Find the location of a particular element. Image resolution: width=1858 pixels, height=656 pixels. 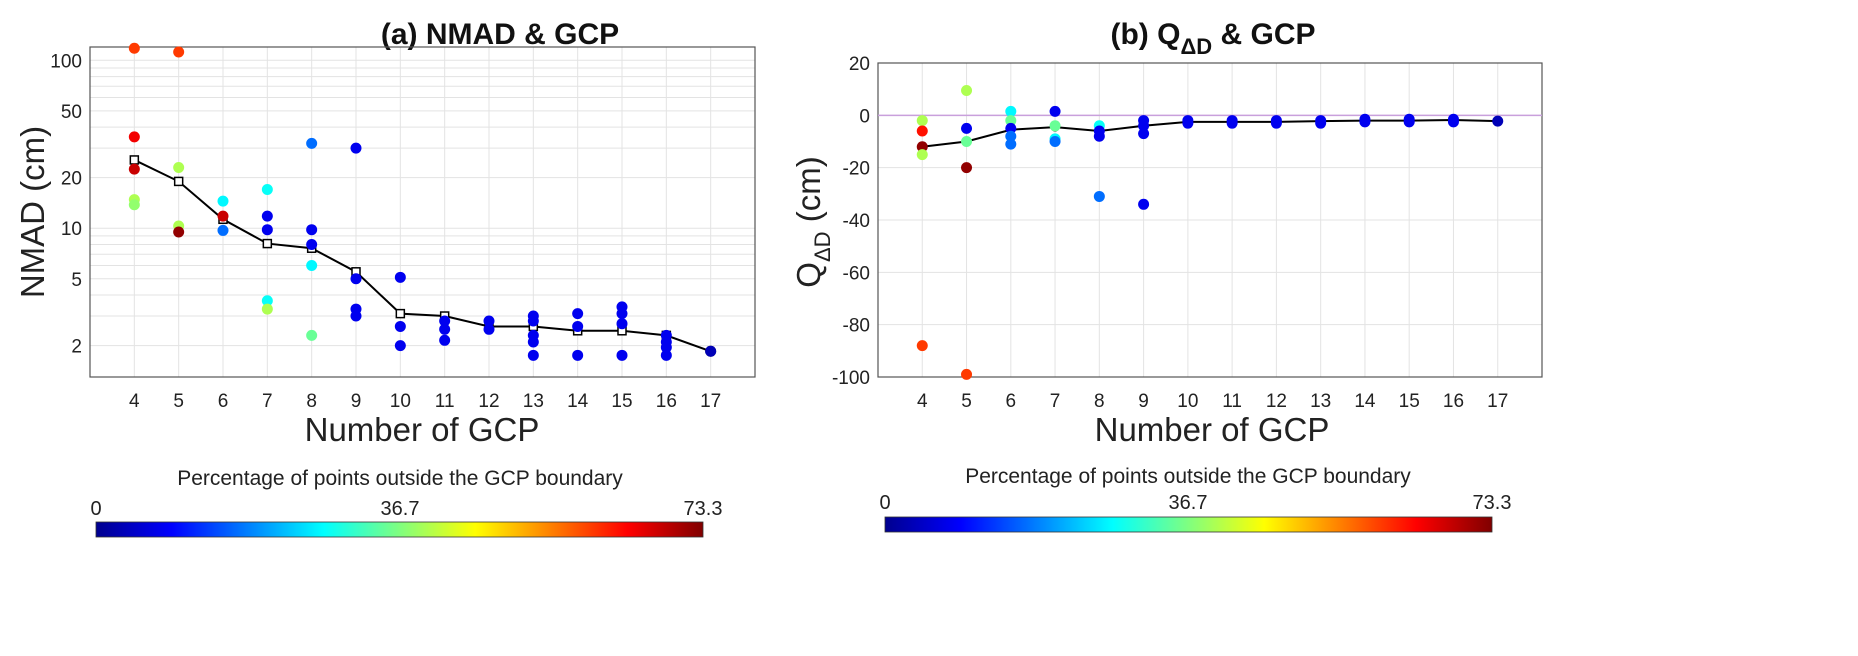

panel-b-x-ticks: 4 5 6 7 8 9 10 11 12 13 14 15 16 17 is located at coordinates (1212, 401).